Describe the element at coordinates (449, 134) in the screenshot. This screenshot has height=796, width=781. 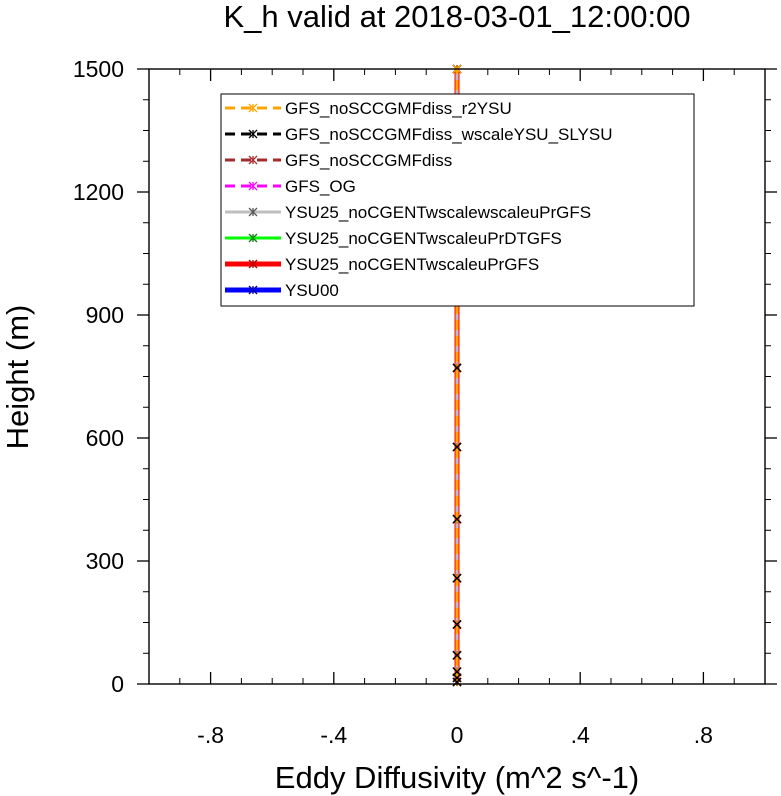
I see `legend-label: GFS_noSCCGMFdiss_wscaleYSU_SLYSU` at that location.